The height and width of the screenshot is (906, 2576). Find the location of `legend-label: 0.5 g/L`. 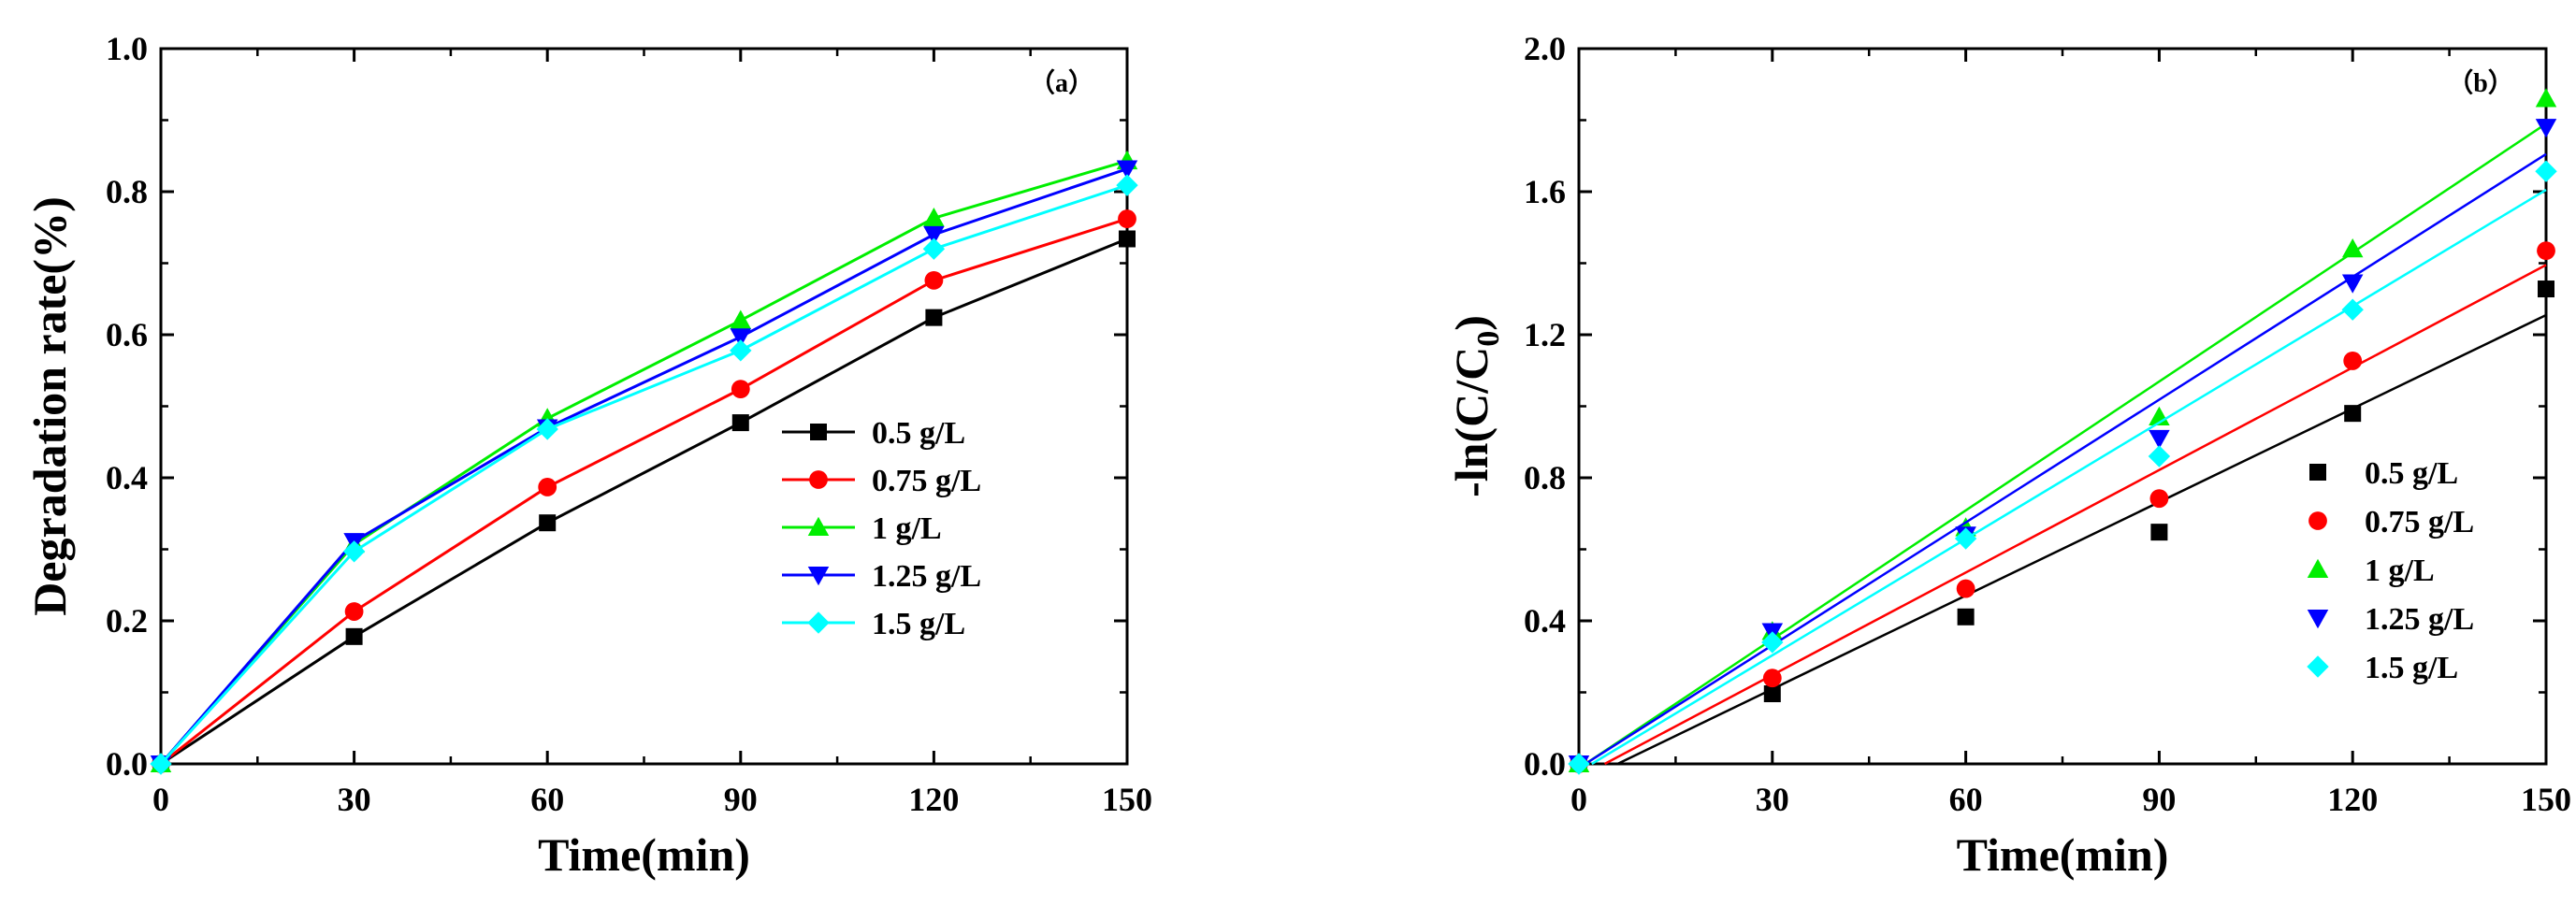

legend-label: 0.5 g/L is located at coordinates (918, 433).